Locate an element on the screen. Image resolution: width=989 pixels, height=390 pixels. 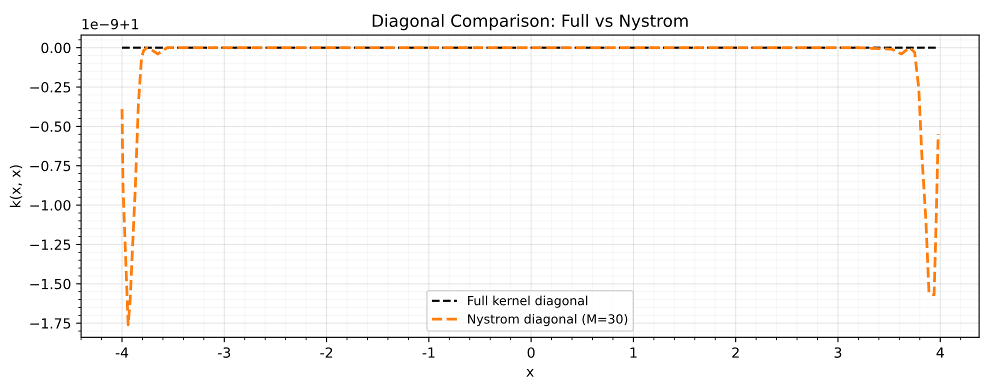
y-tick-label: −0.50 is located at coordinates (50, 126).